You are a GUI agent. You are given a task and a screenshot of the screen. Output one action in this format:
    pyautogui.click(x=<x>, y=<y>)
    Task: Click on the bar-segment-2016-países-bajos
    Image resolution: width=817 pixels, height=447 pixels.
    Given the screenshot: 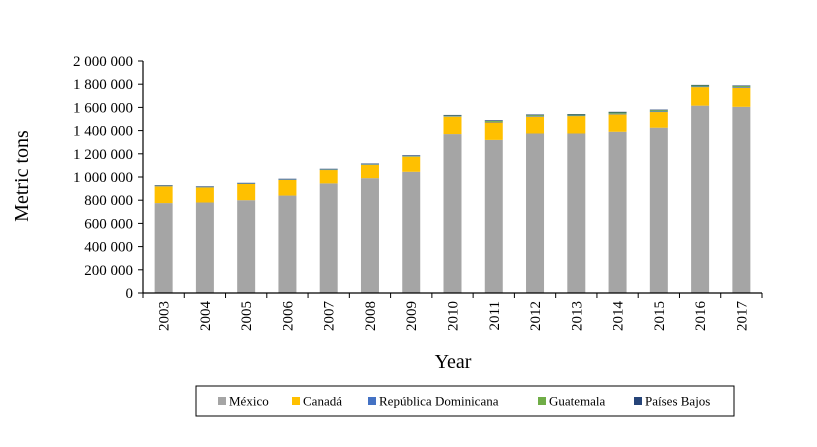 What is the action you would take?
    pyautogui.click(x=700, y=85)
    